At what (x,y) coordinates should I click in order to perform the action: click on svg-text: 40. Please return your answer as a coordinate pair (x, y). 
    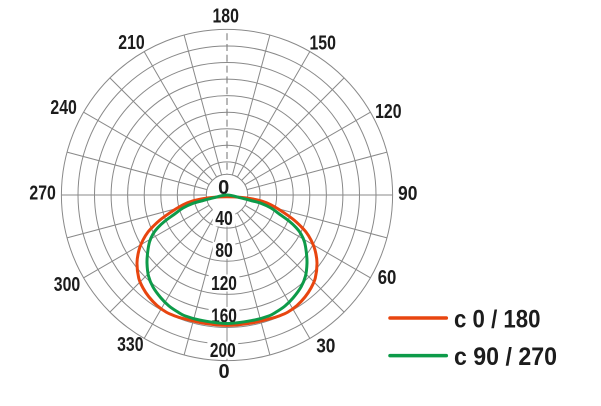
    Looking at the image, I should click on (224, 219).